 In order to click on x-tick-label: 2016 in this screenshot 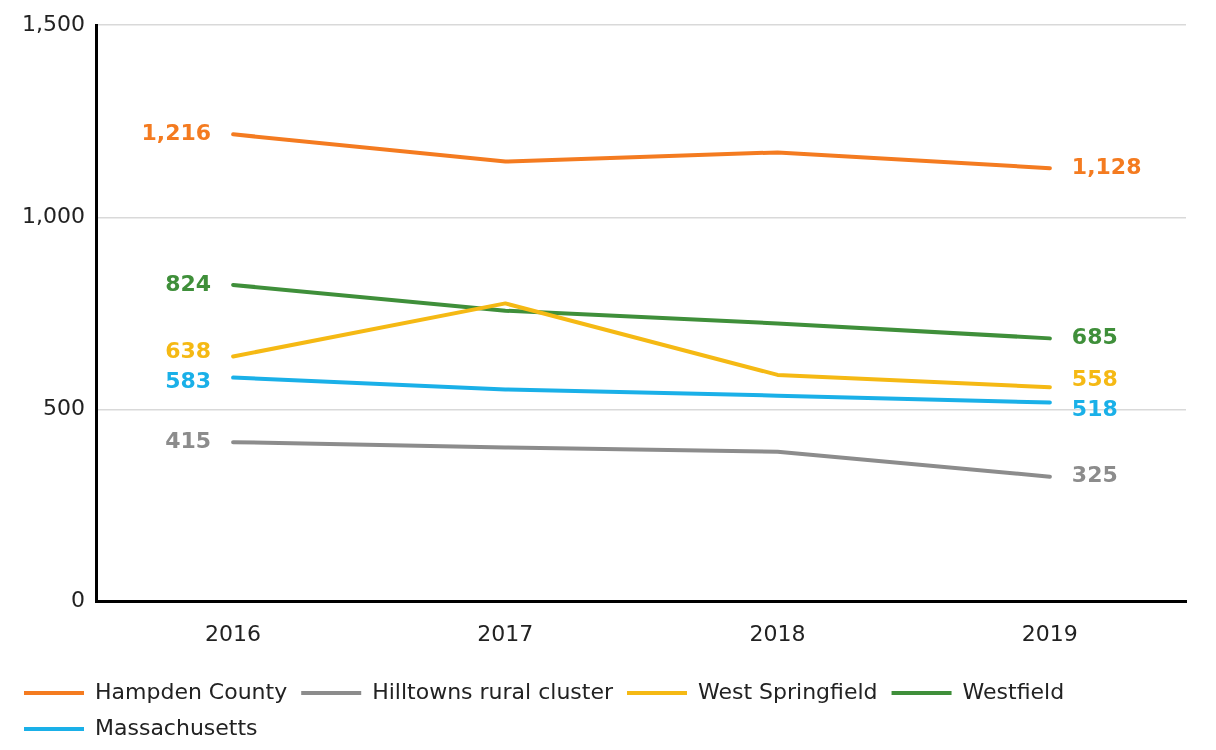, I will do `click(233, 633)`.